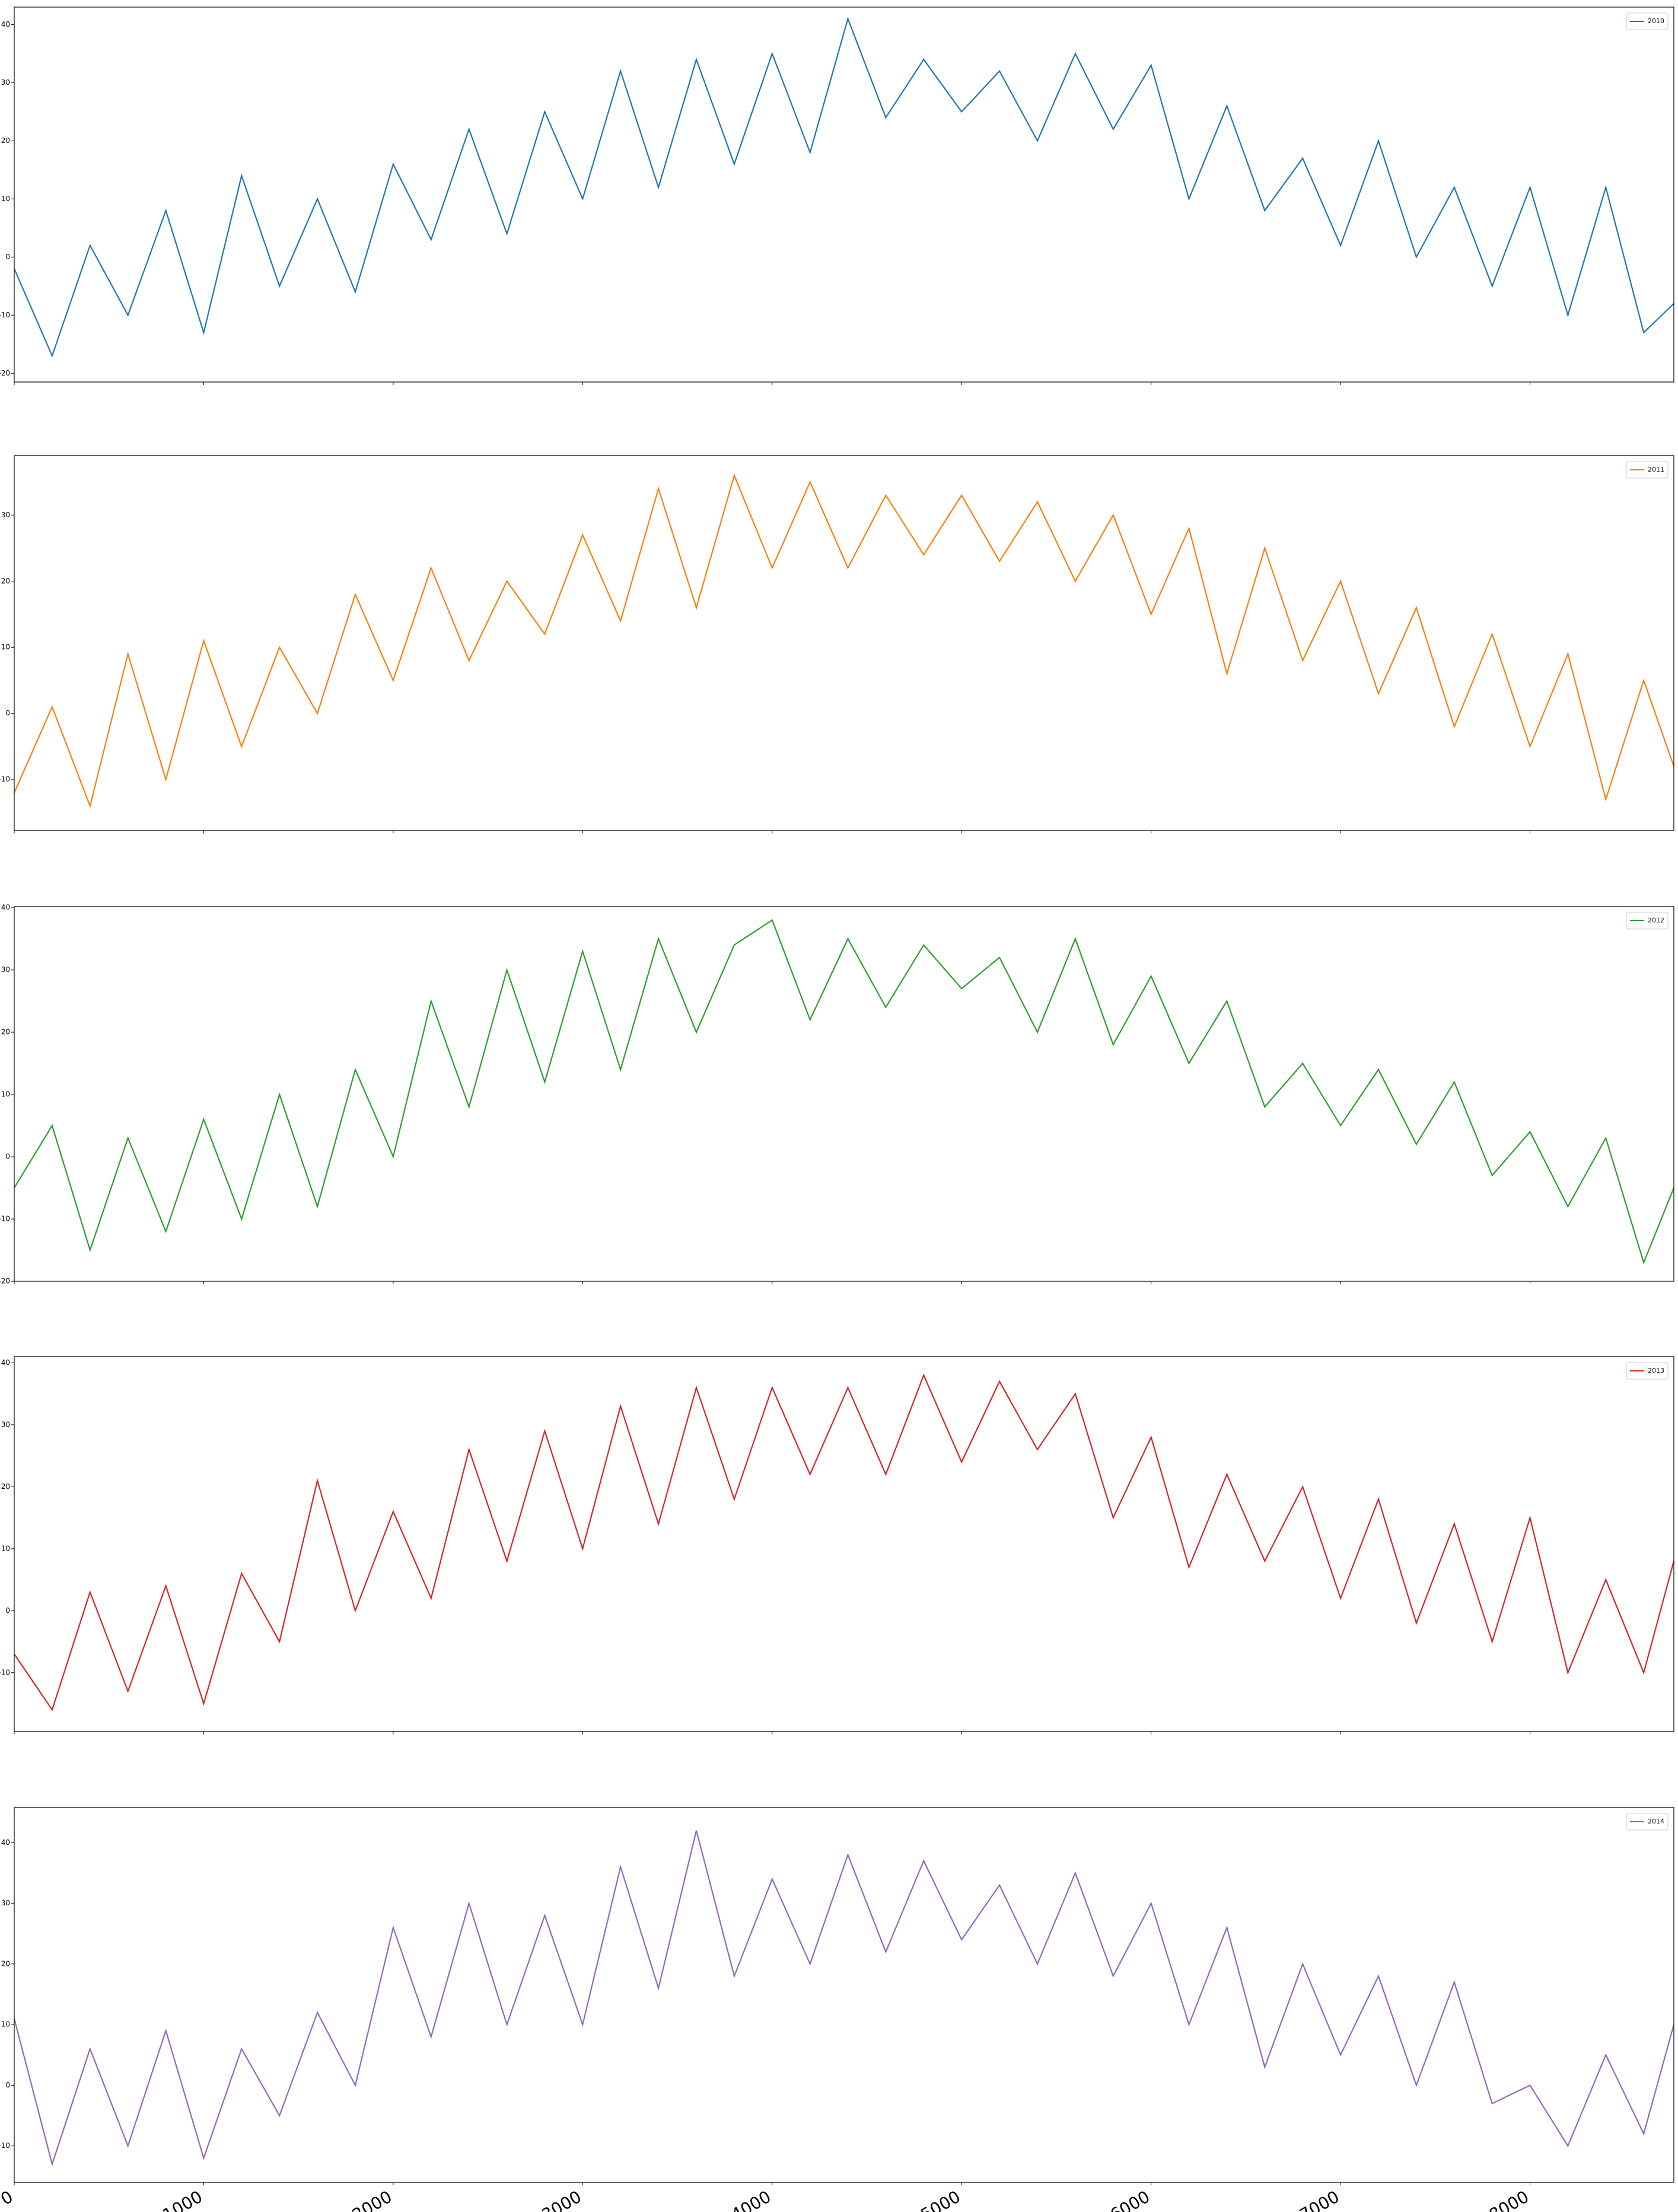 This screenshot has width=1678, height=2212. What do you see at coordinates (1319, 2199) in the screenshot?
I see `x-tick-label: 7000` at bounding box center [1319, 2199].